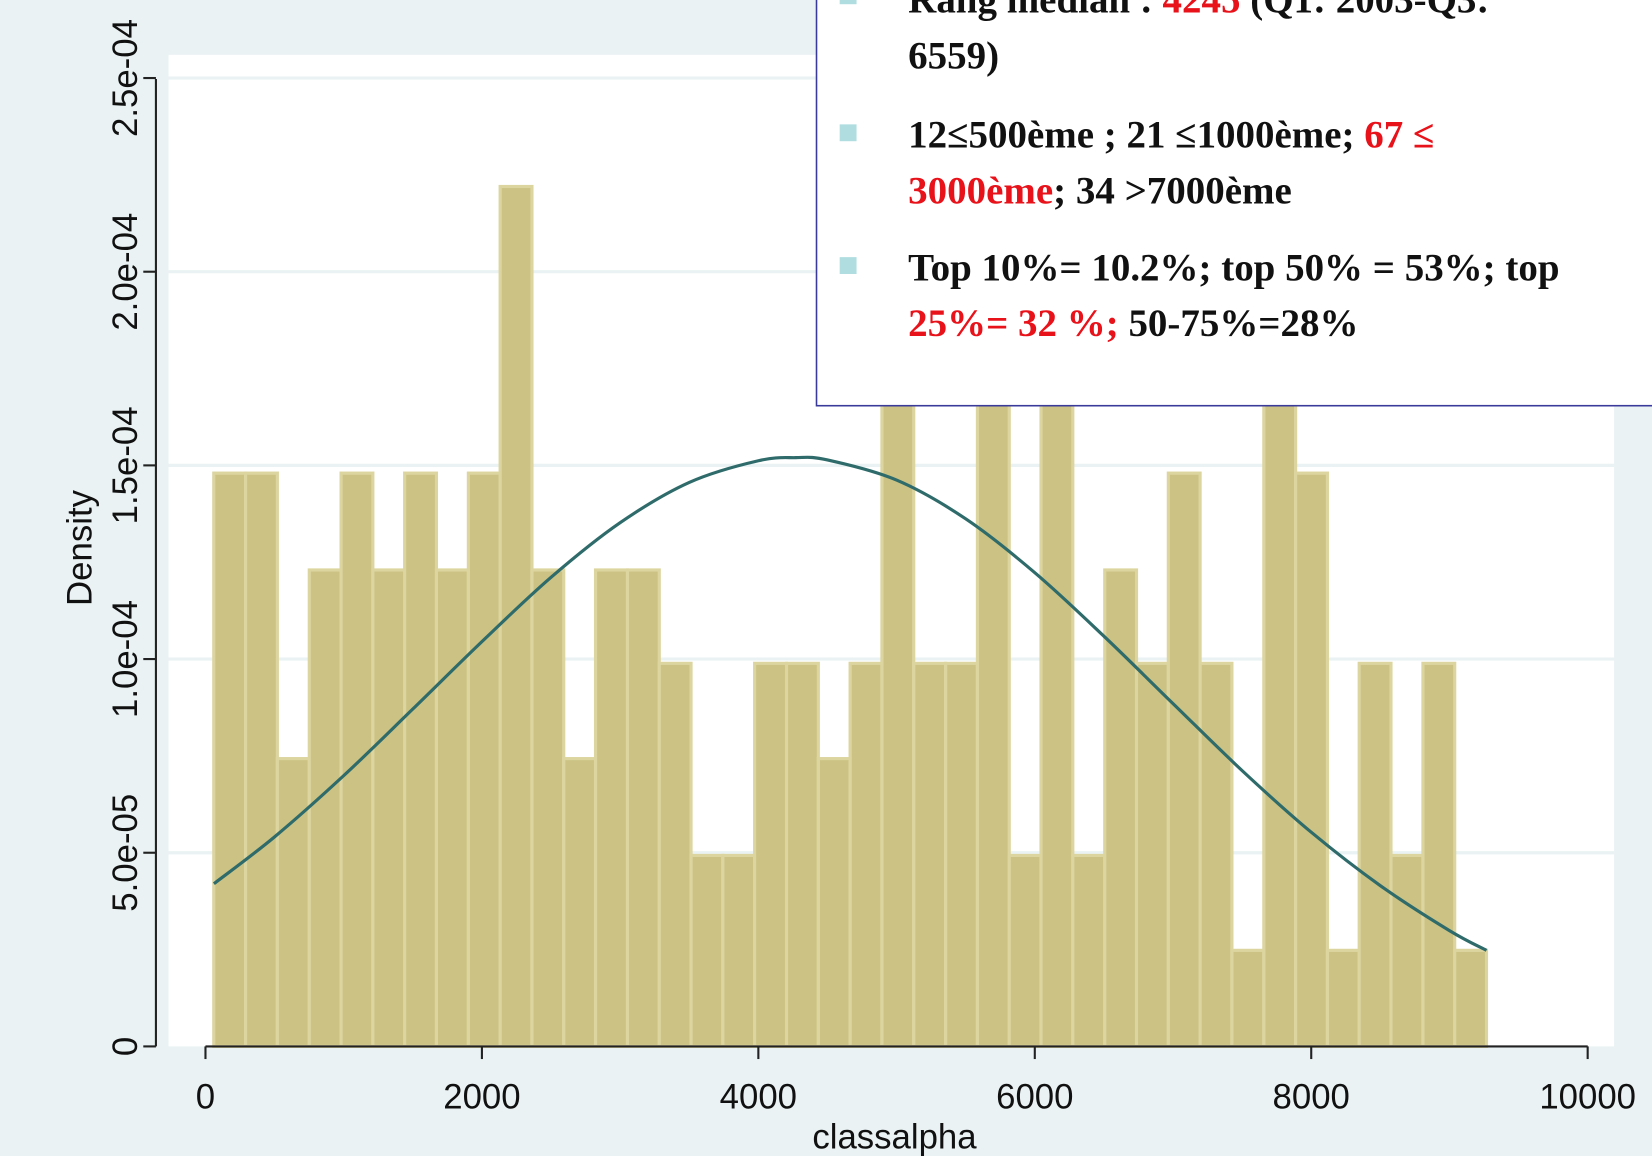 Image resolution: width=1652 pixels, height=1156 pixels. Describe the element at coordinates (980, 190) in the screenshot. I see `note-text: 3000ème` at that location.